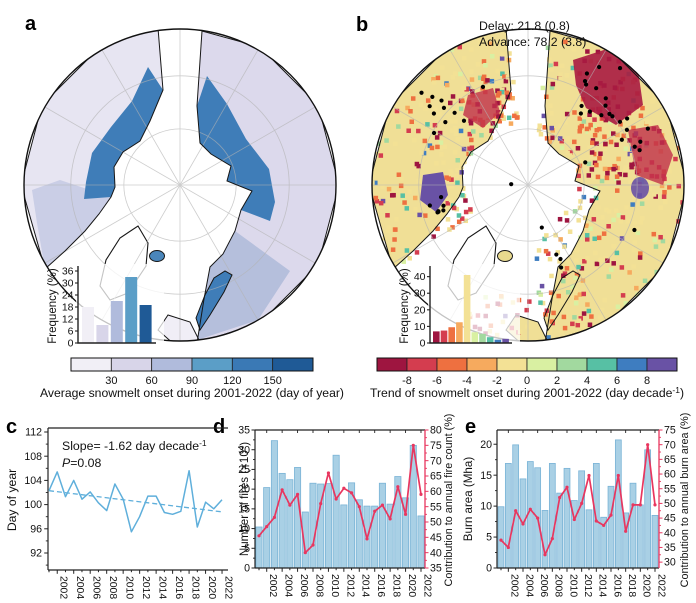 The width and height of the screenshot is (696, 603). What do you see at coordinates (407, 381) in the screenshot?
I see `svg-text: -8` at bounding box center [407, 381].